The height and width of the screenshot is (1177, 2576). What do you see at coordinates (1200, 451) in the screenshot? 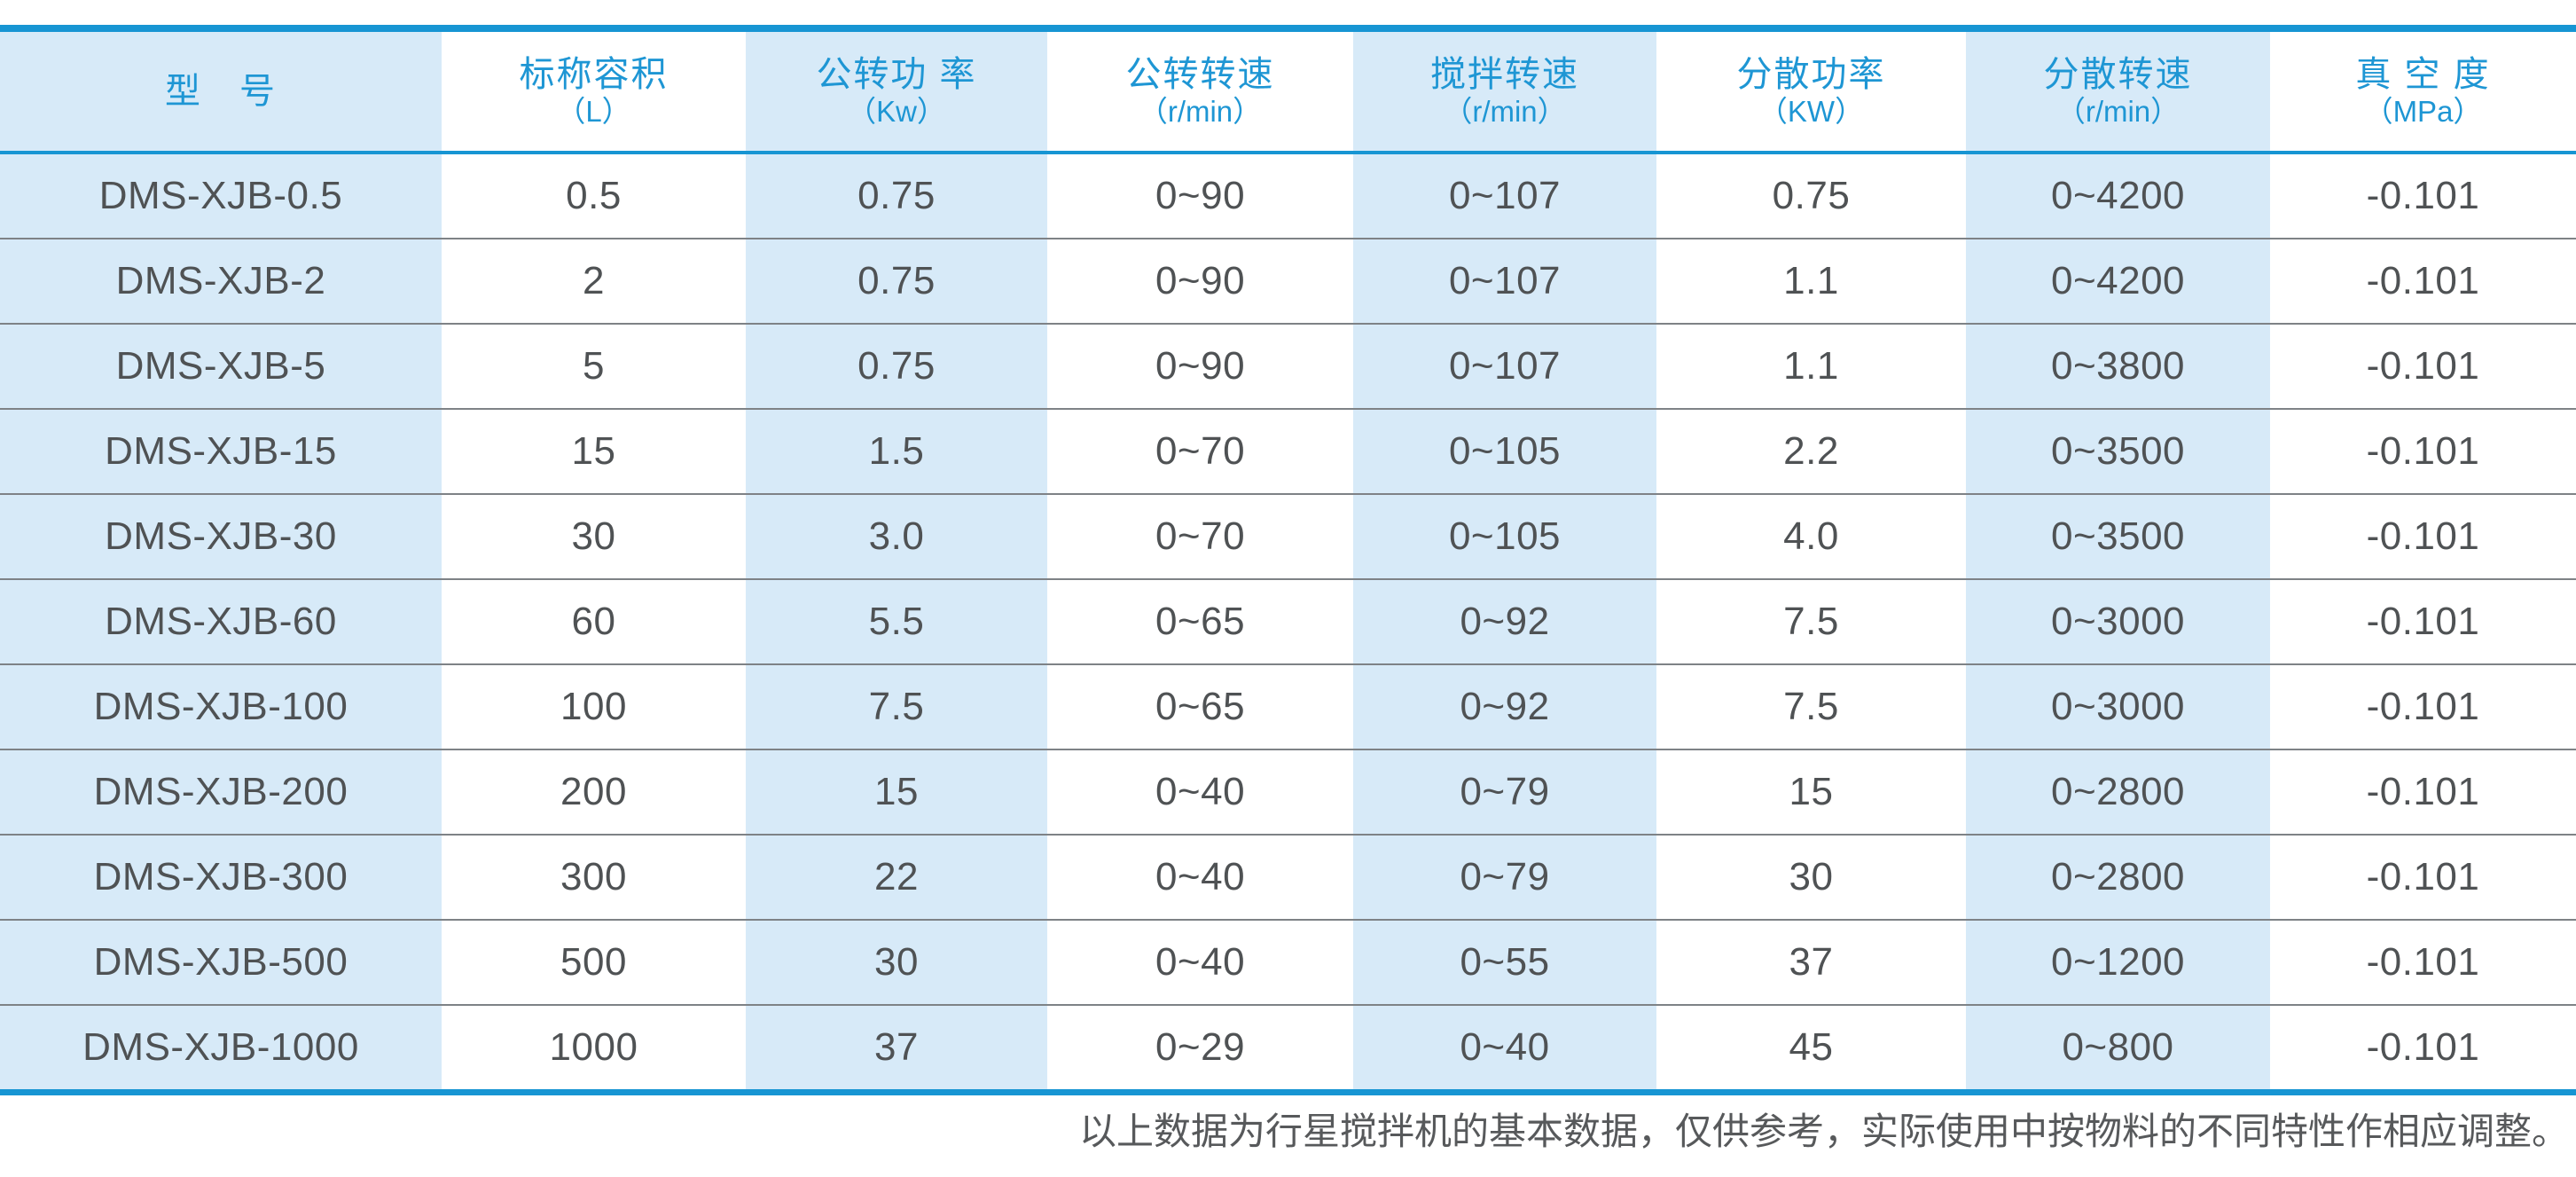
I see `value-cell: 0~70` at bounding box center [1200, 451].